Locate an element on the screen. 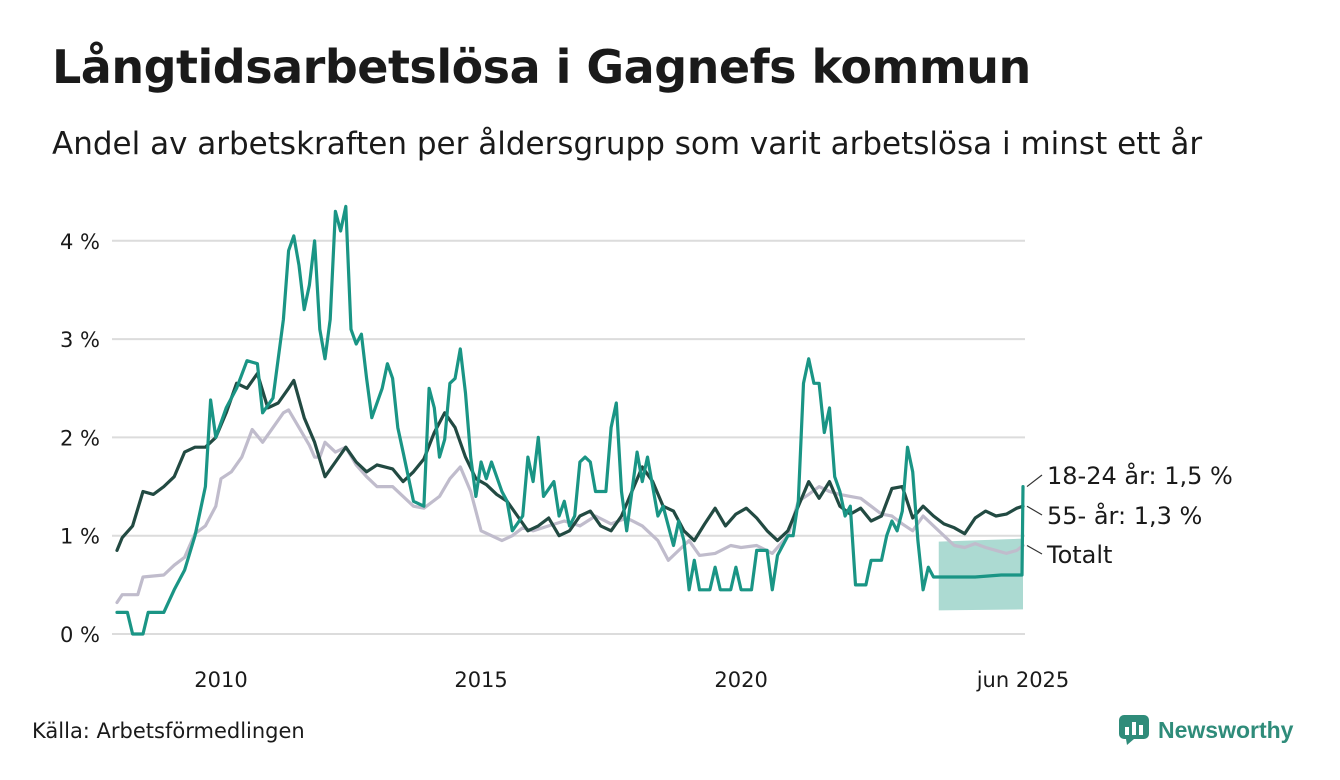 The image size is (1340, 780). y-tick-label: 1 % is located at coordinates (80, 537).